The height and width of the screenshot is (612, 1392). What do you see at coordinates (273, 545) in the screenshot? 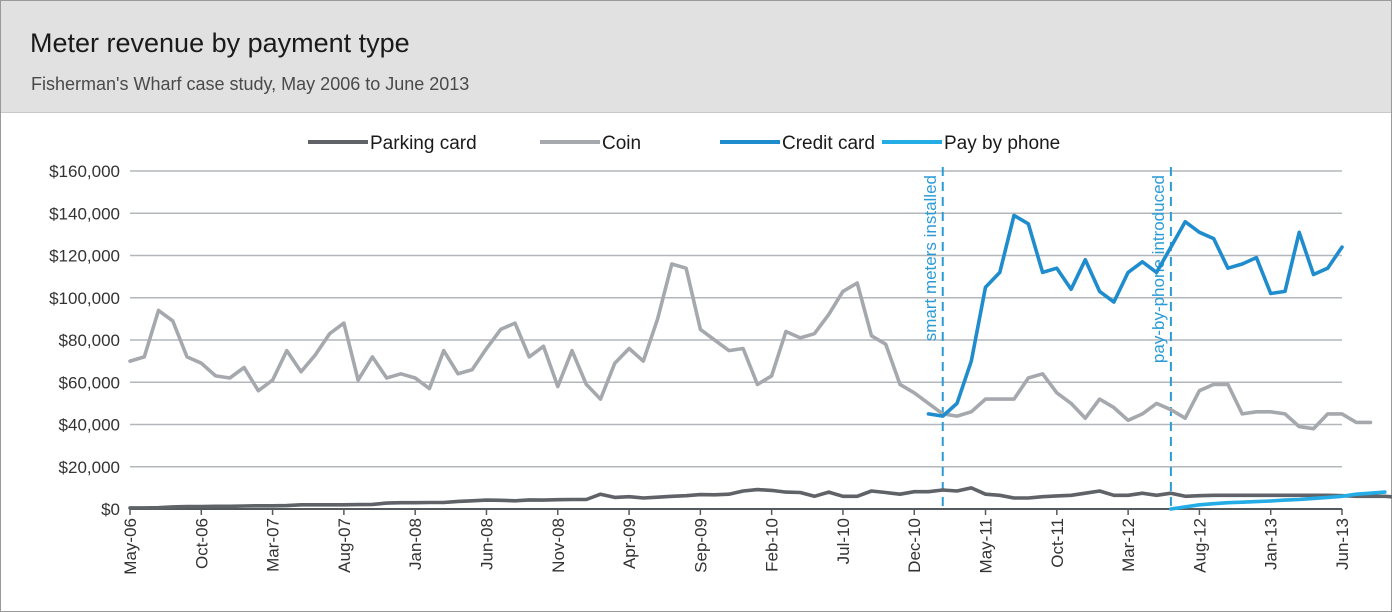
I see `x-tick-label: Mar-07` at bounding box center [273, 545].